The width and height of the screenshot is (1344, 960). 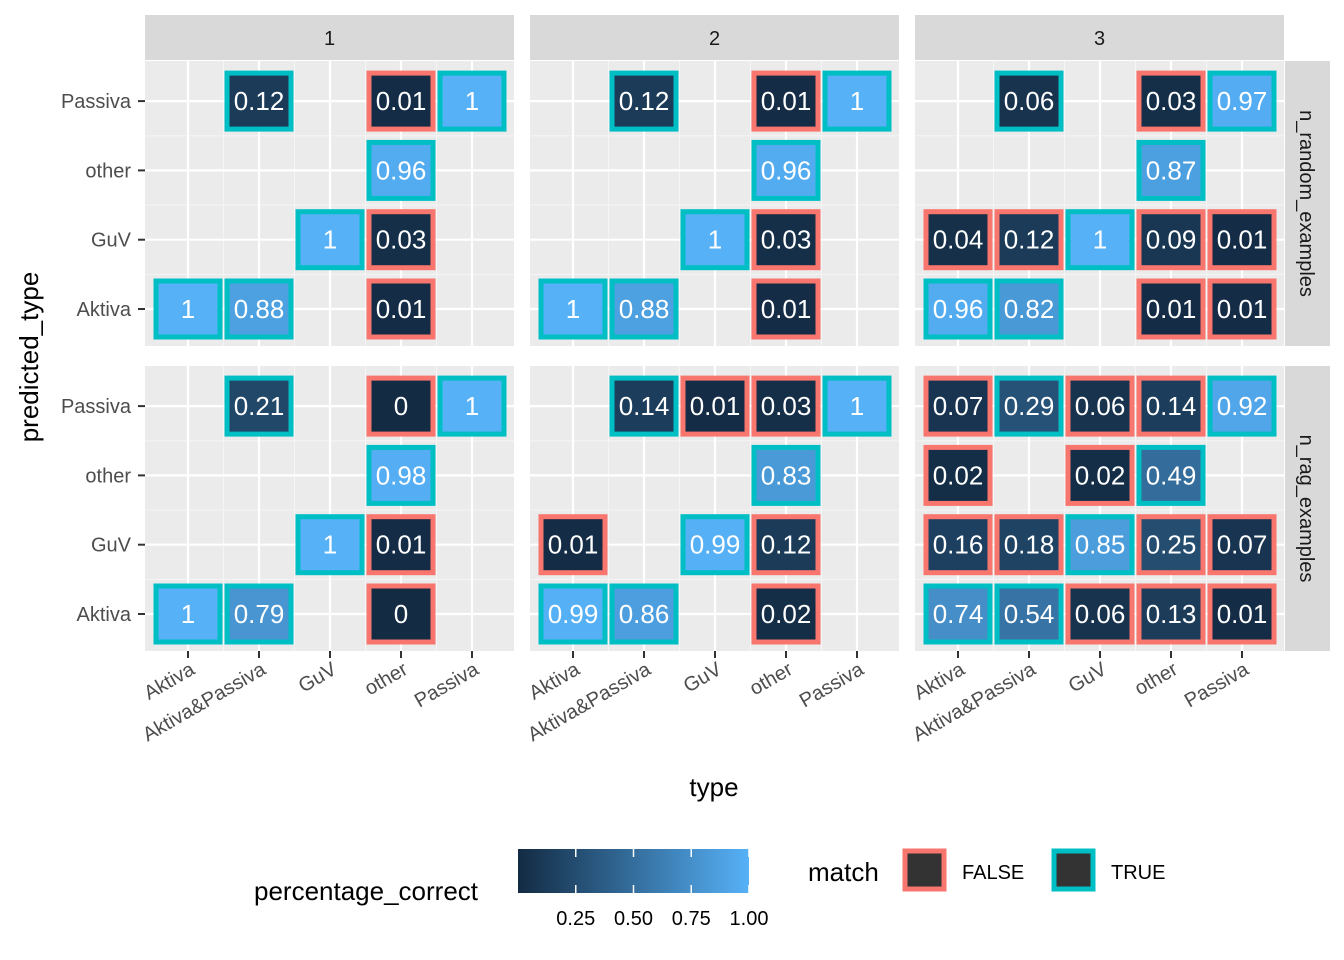 I want to click on cell-value-label: 0.99, so click(x=715, y=545).